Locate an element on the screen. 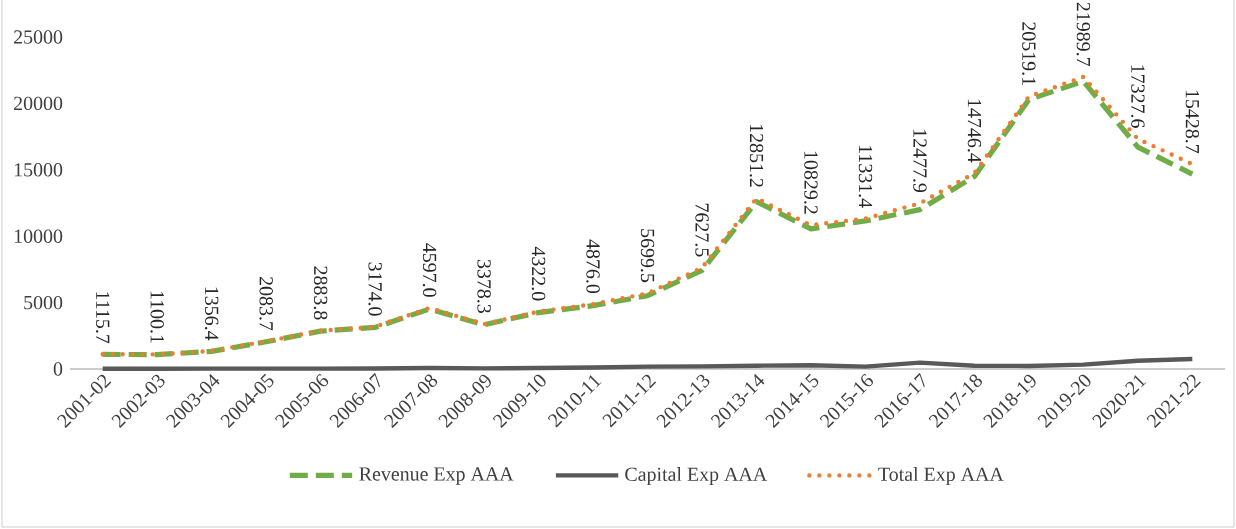  data-label: 21989.7 is located at coordinates (1083, 34).